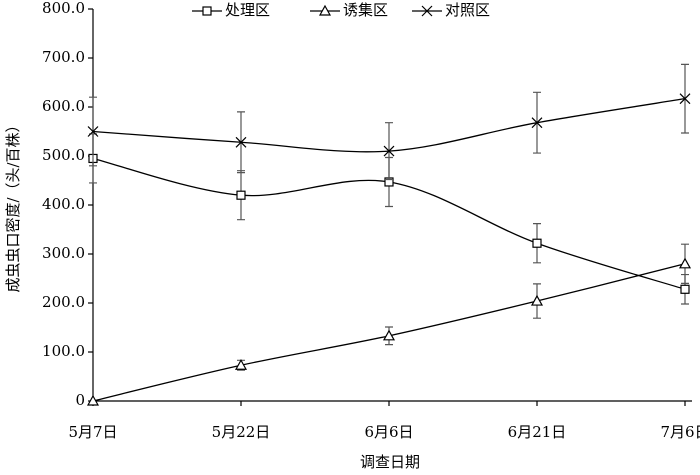 The height and width of the screenshot is (475, 700). What do you see at coordinates (680, 432) in the screenshot?
I see `x-tick-label: 7月6日` at bounding box center [680, 432].